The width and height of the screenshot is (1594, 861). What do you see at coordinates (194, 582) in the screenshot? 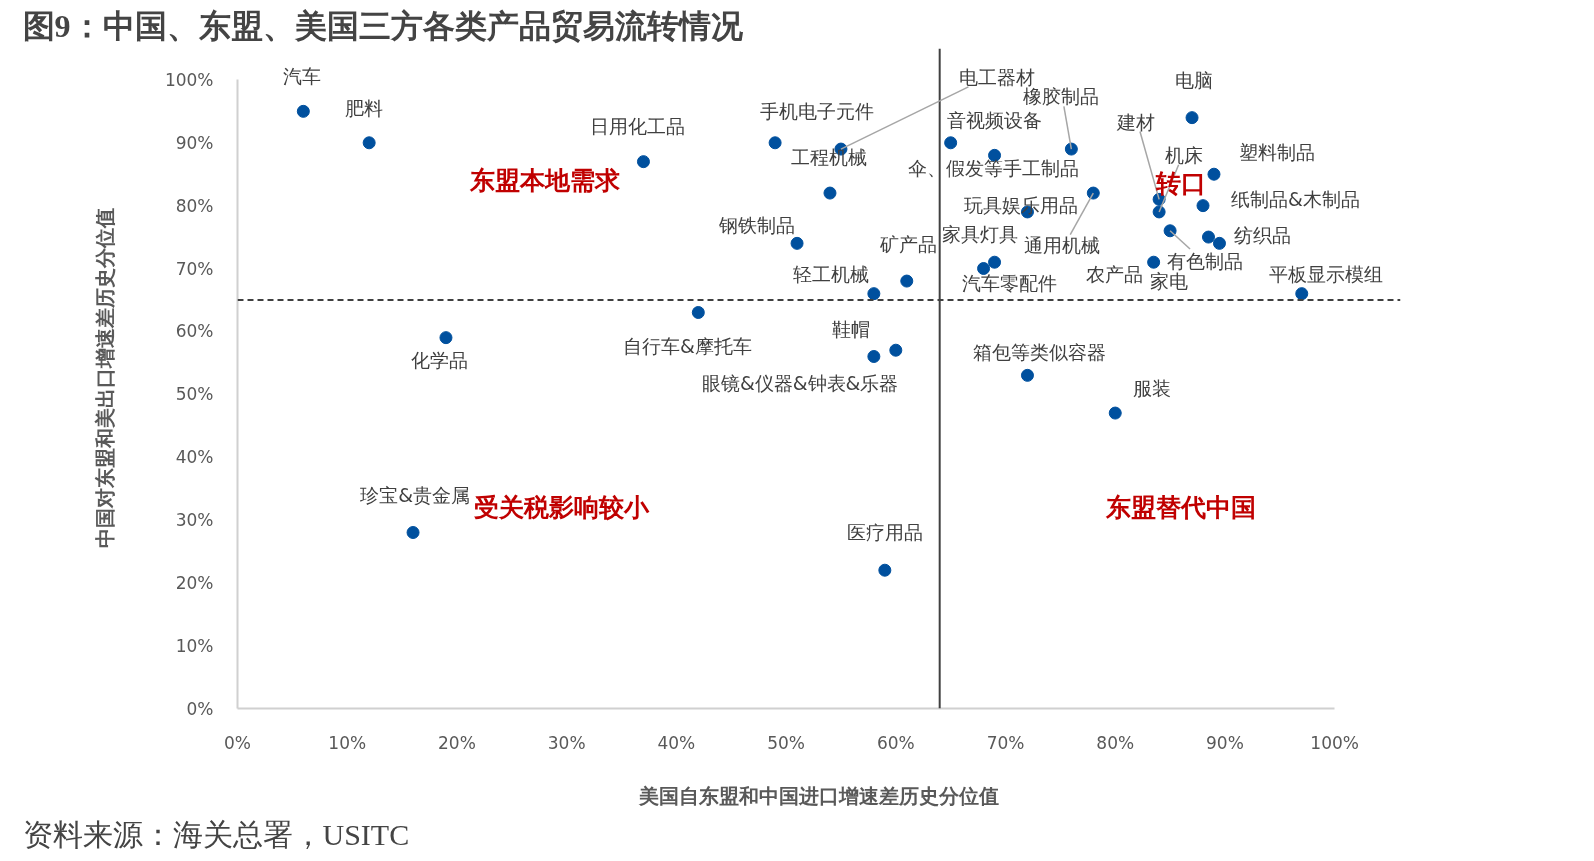
I see `y-tick-label: 20%` at bounding box center [194, 582].